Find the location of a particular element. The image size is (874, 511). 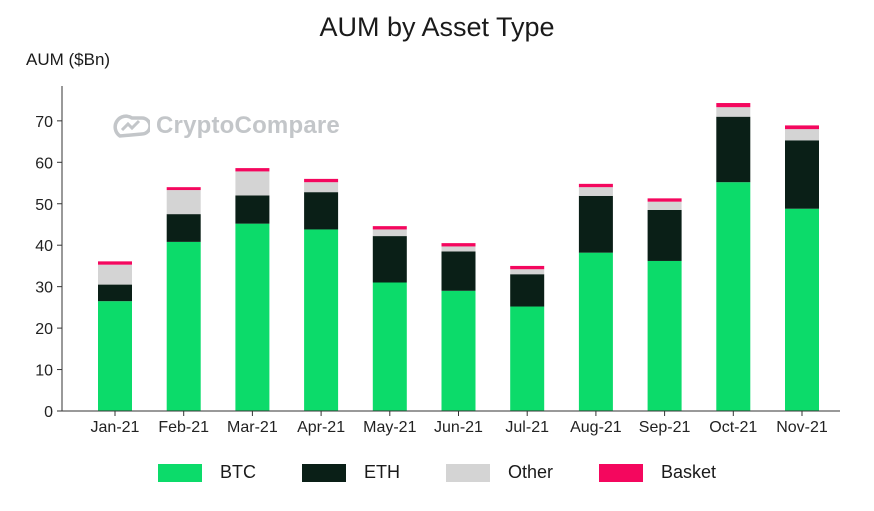

legend: BTC ETH Other Basket is located at coordinates (437, 472).